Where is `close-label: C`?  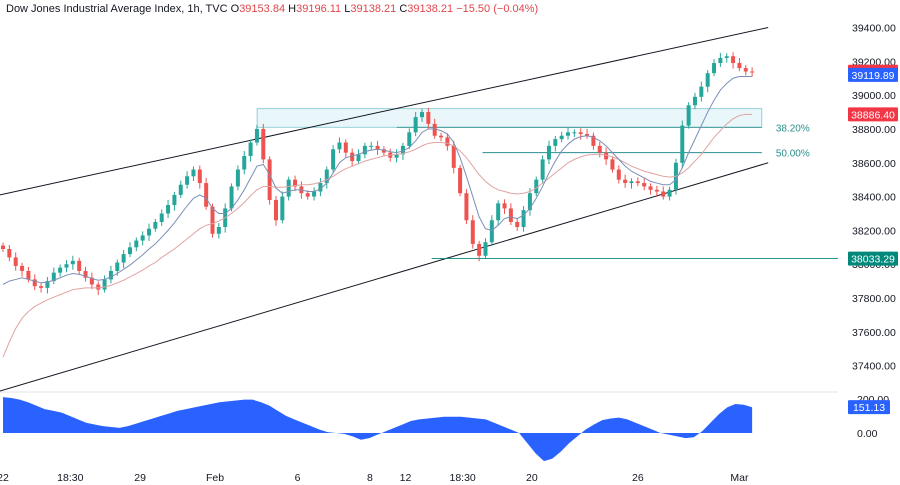 close-label: C is located at coordinates (403, 9).